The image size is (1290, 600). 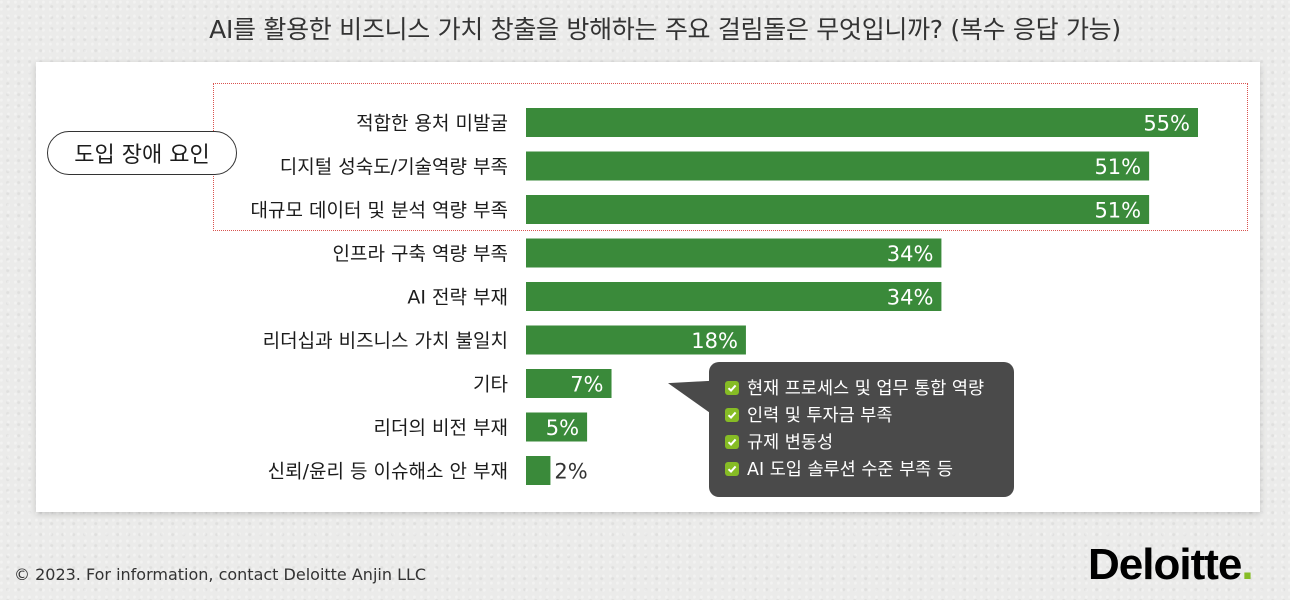 I want to click on callout-item: AI 도입 솔루션 수준 부족 등, so click(x=869, y=468).